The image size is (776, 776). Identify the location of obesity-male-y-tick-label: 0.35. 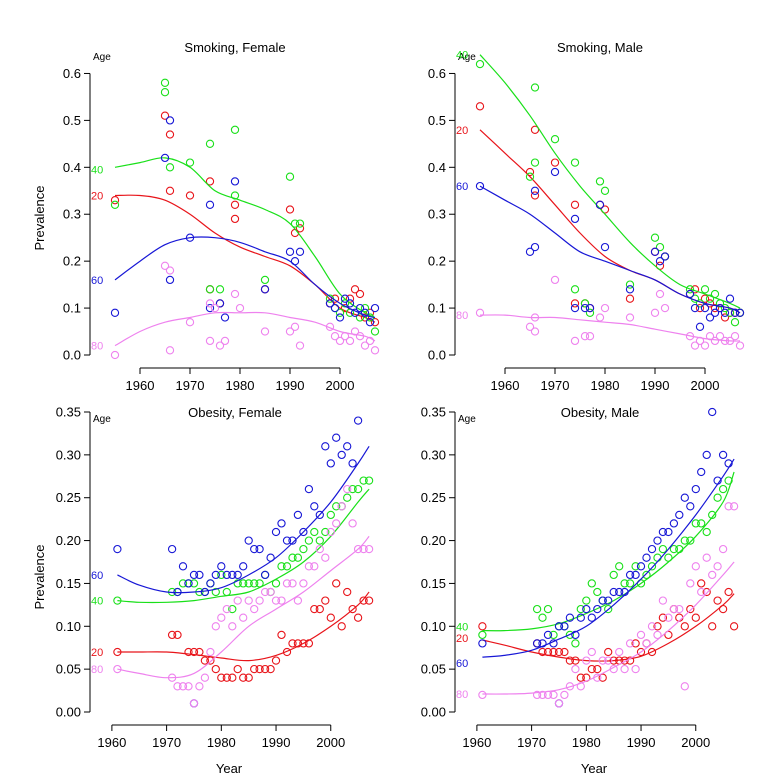
(433, 412).